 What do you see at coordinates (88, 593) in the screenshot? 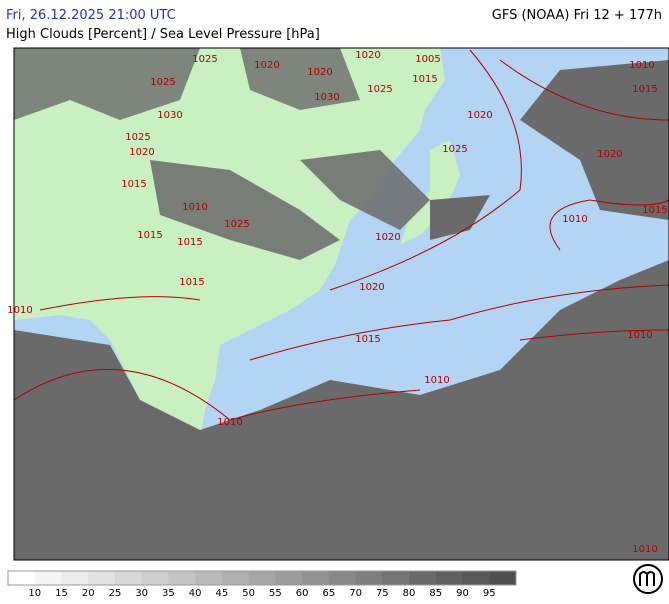
I see `colorbar-label: 20` at bounding box center [88, 593].